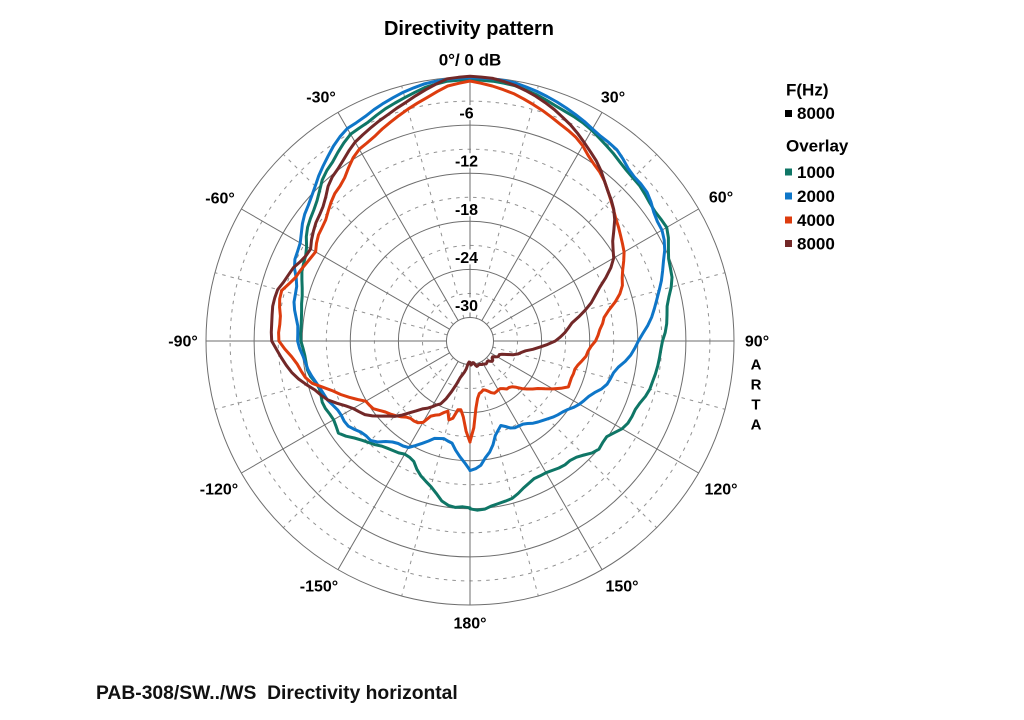 The height and width of the screenshot is (720, 1024). Describe the element at coordinates (817, 146) in the screenshot. I see `svg-text: Overlay` at that location.